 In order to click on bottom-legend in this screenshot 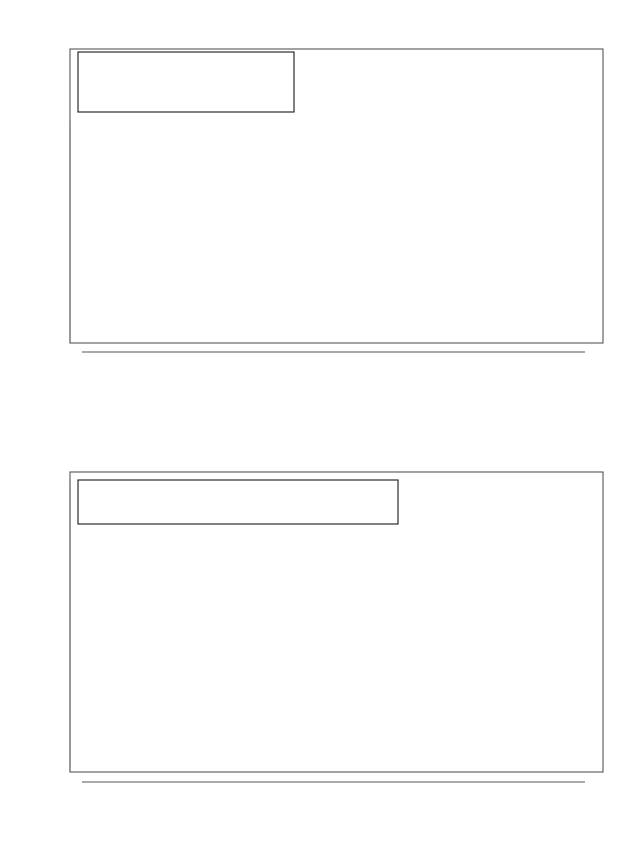, I will do `click(238, 502)`.